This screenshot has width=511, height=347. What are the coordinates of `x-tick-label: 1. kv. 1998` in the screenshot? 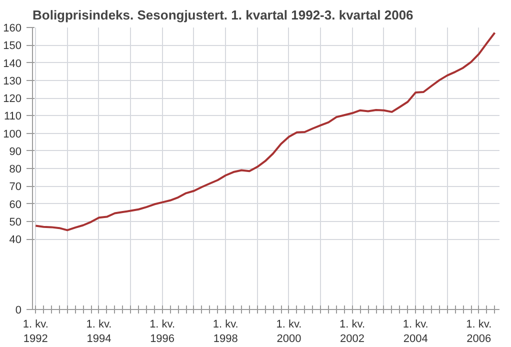 It's located at (225, 331).